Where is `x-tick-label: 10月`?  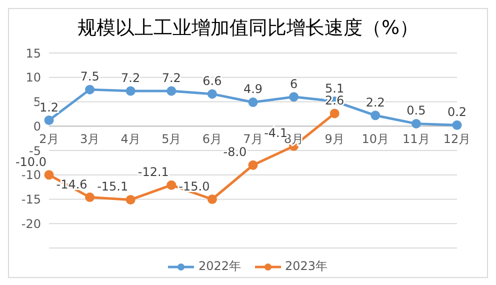 x-tick-label: 10月 is located at coordinates (376, 139).